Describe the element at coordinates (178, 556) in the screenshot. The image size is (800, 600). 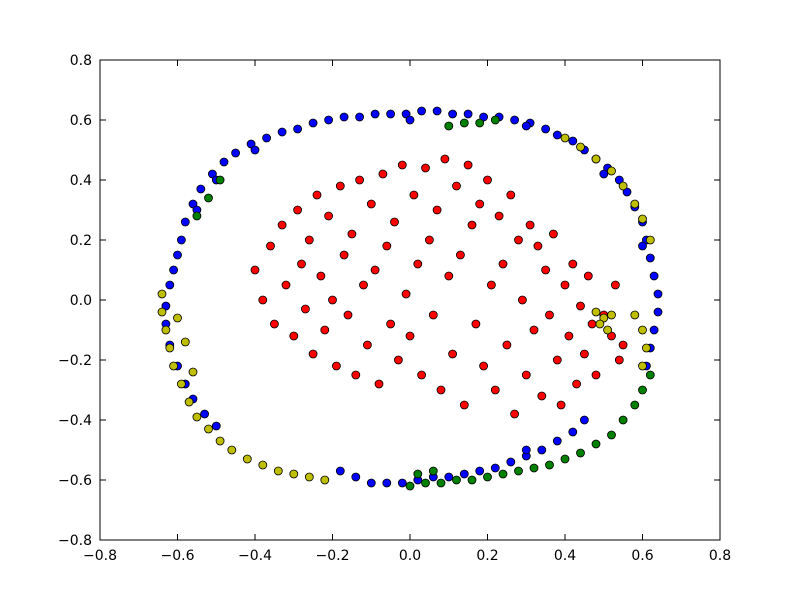
I see `x-tick-label: −0.6` at that location.